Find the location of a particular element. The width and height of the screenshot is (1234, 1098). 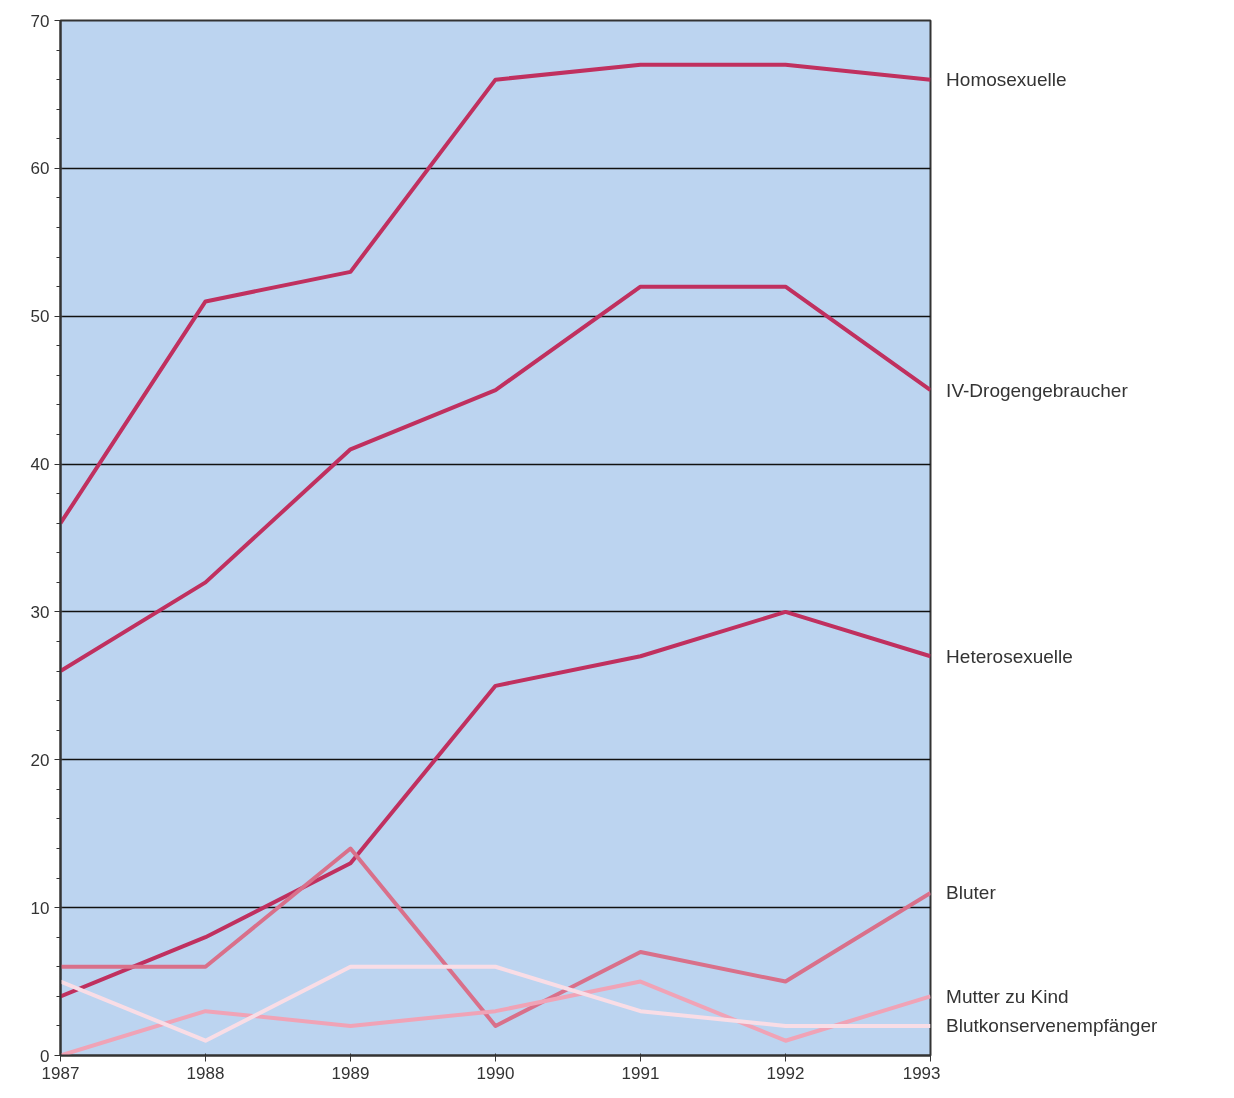

x-tick-label: 1989 is located at coordinates (350, 1073).